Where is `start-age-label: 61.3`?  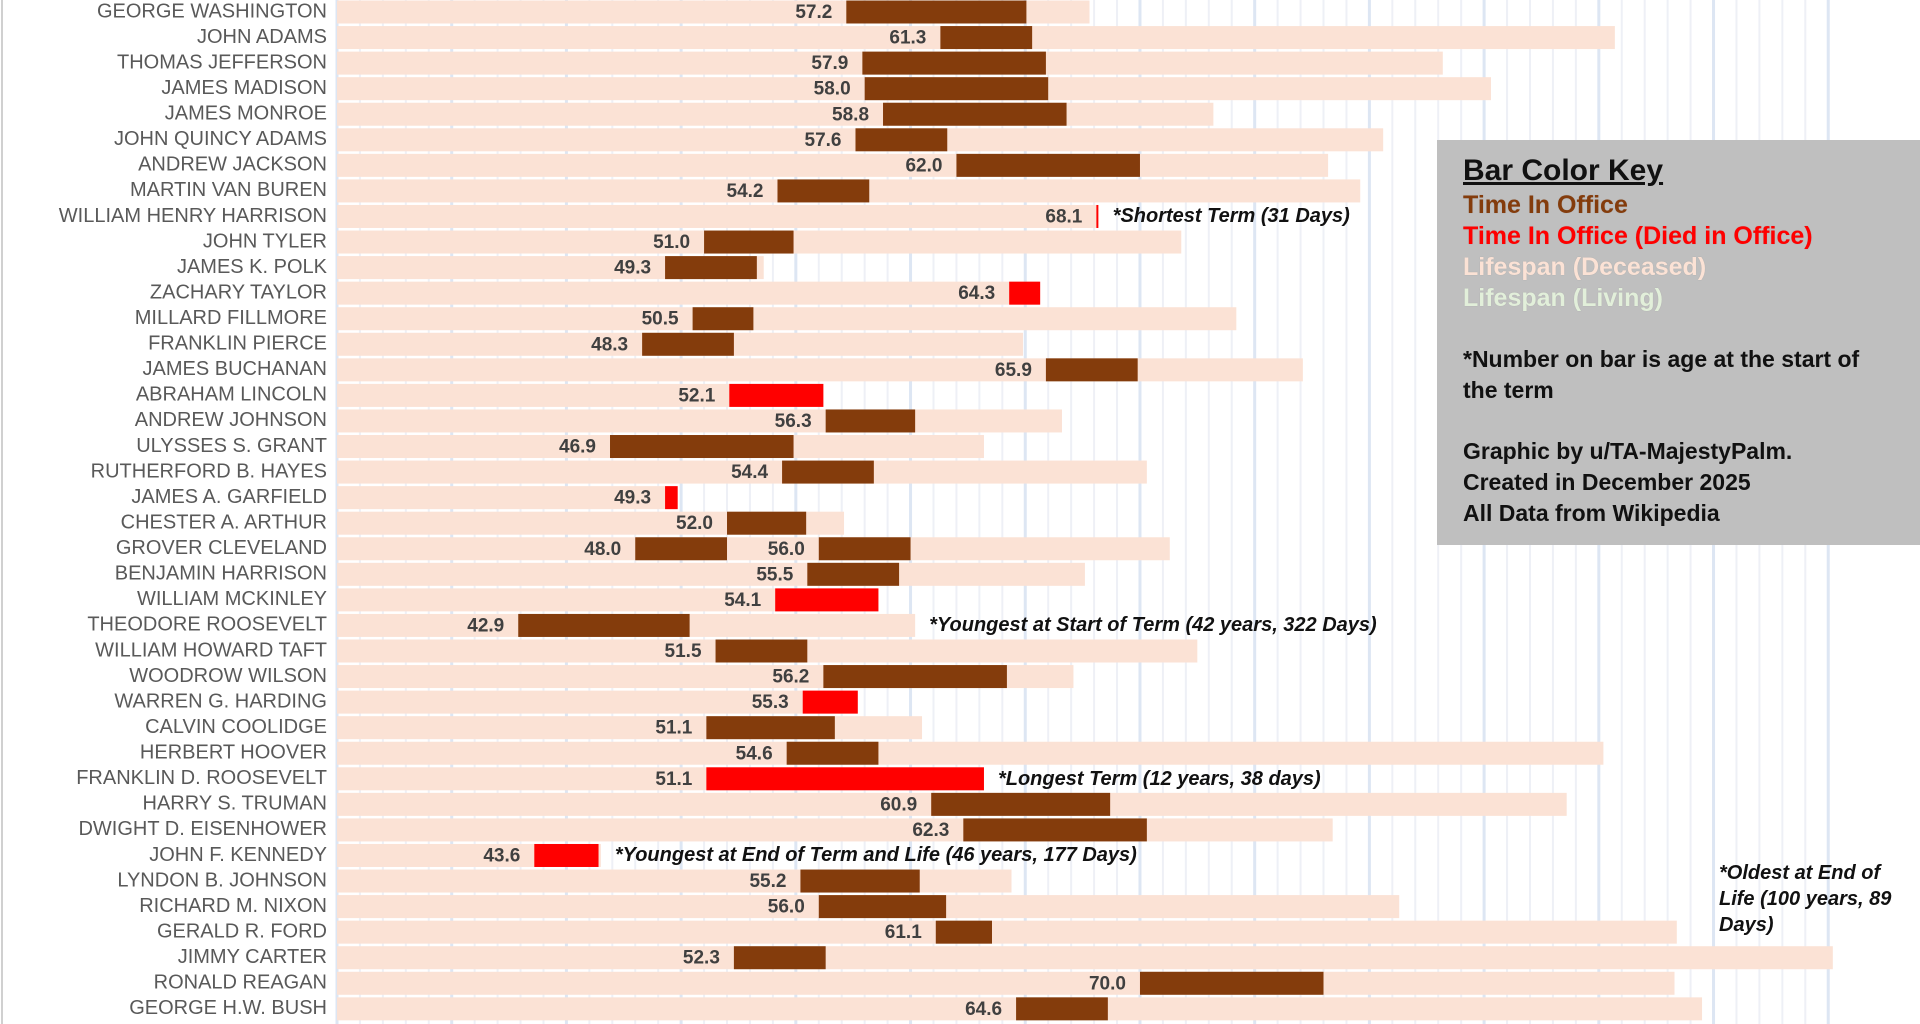 start-age-label: 61.3 is located at coordinates (907, 38).